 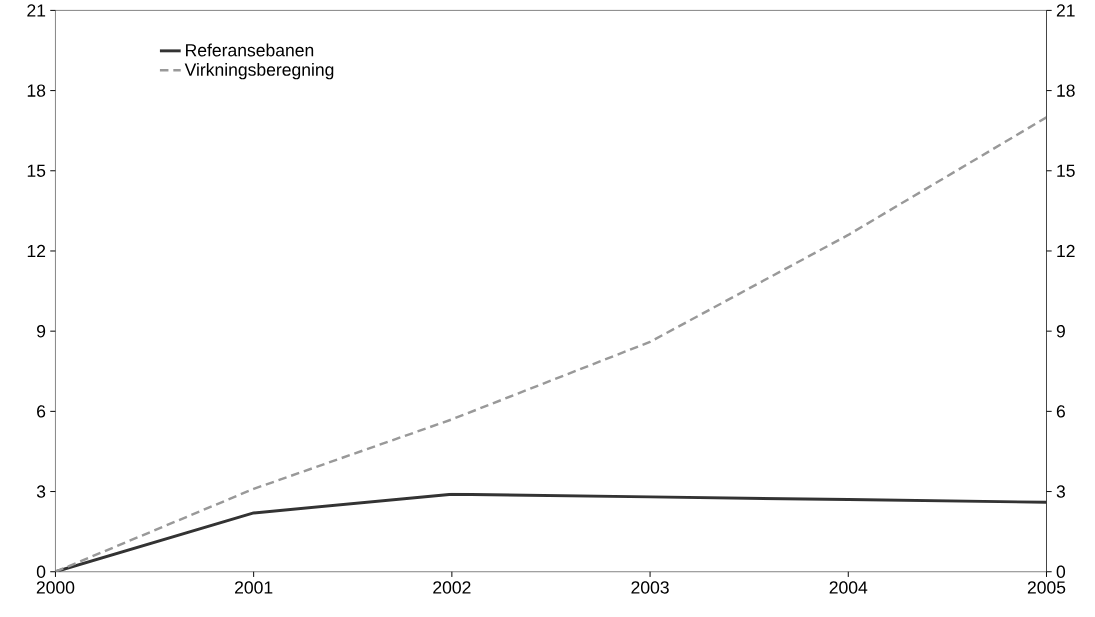 What do you see at coordinates (452, 587) in the screenshot?
I see `x-tick-label: 2002` at bounding box center [452, 587].